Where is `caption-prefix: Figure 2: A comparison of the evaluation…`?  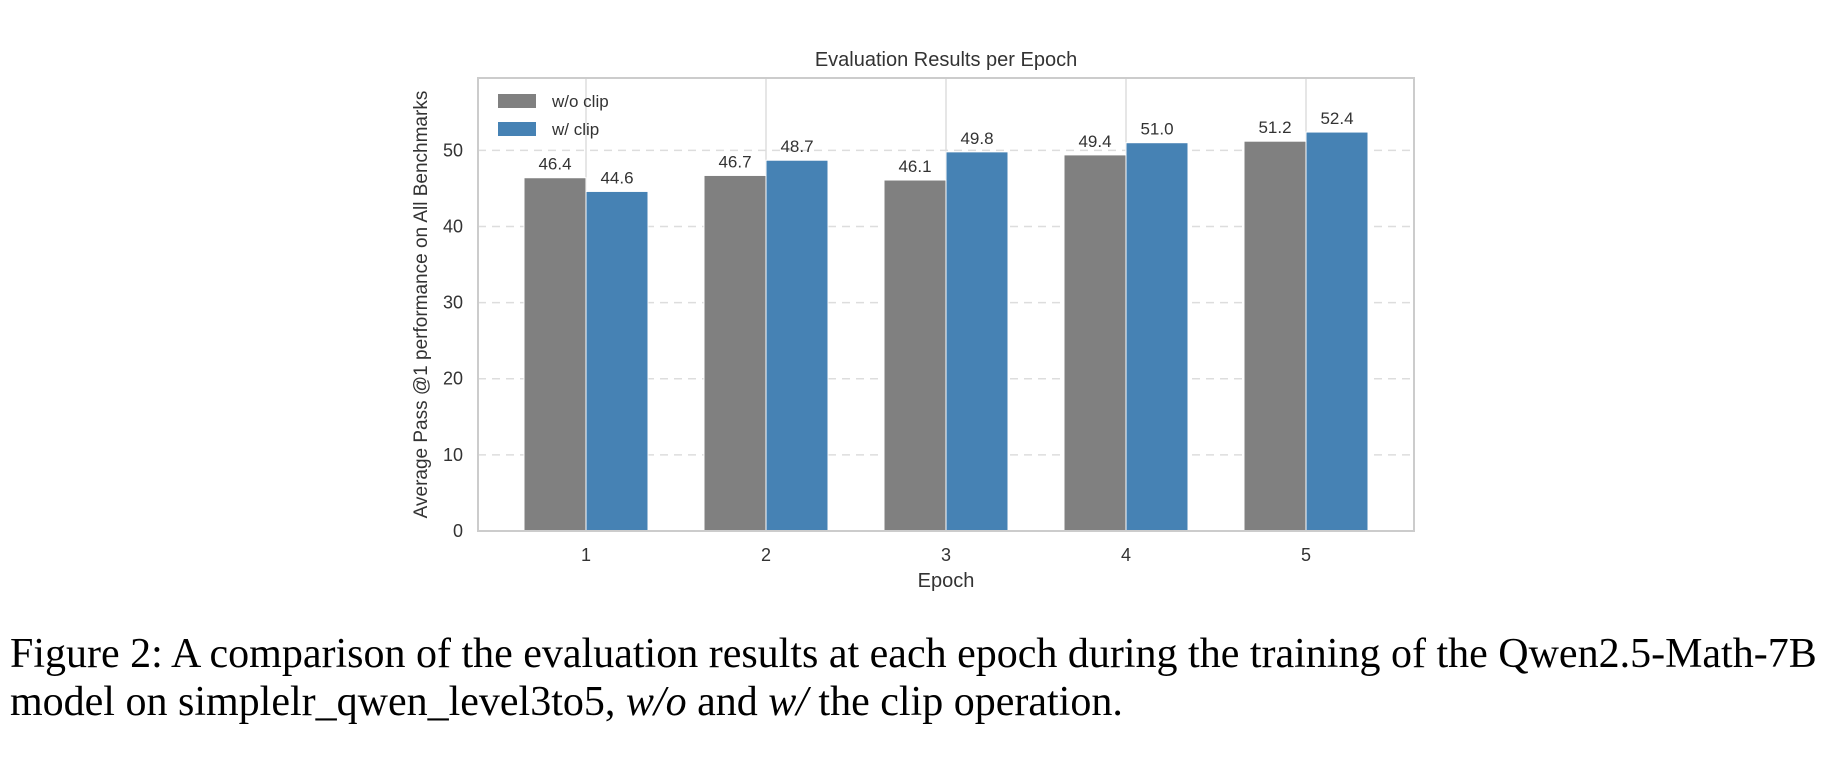
caption-prefix: Figure 2: A comparison of the evaluation… is located at coordinates (913, 678).